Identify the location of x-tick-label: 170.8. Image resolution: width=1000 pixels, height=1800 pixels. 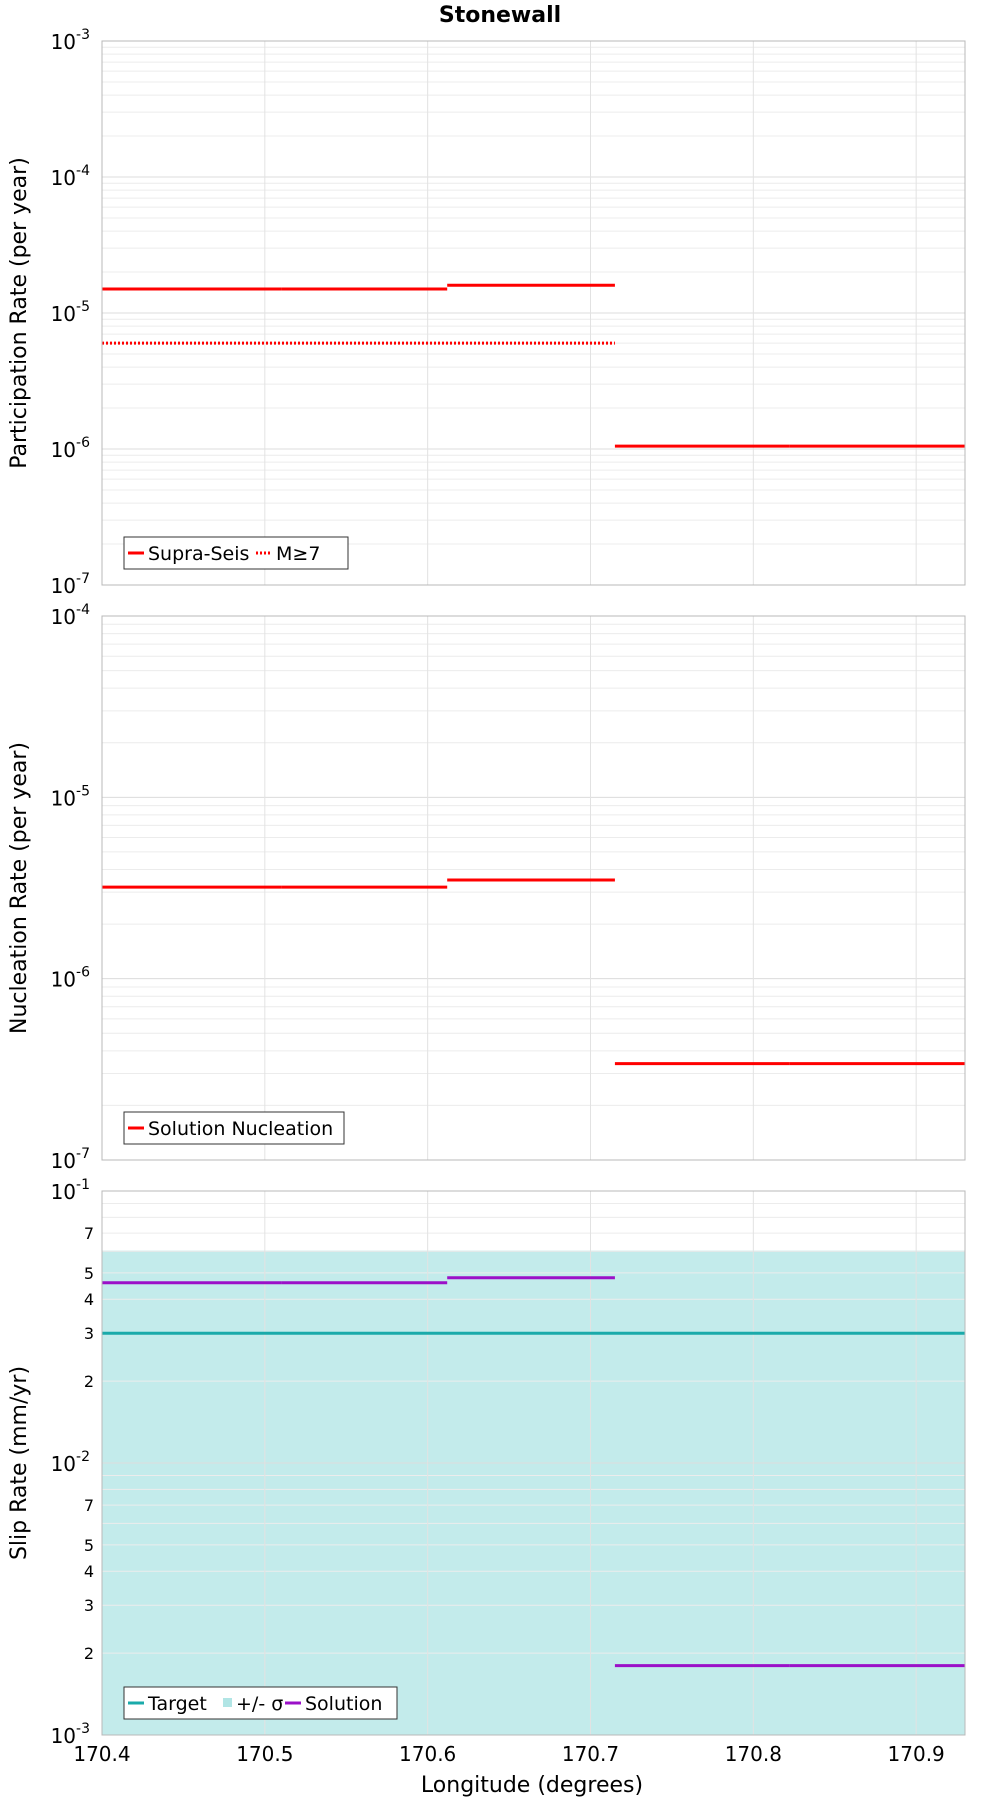
(753, 1754).